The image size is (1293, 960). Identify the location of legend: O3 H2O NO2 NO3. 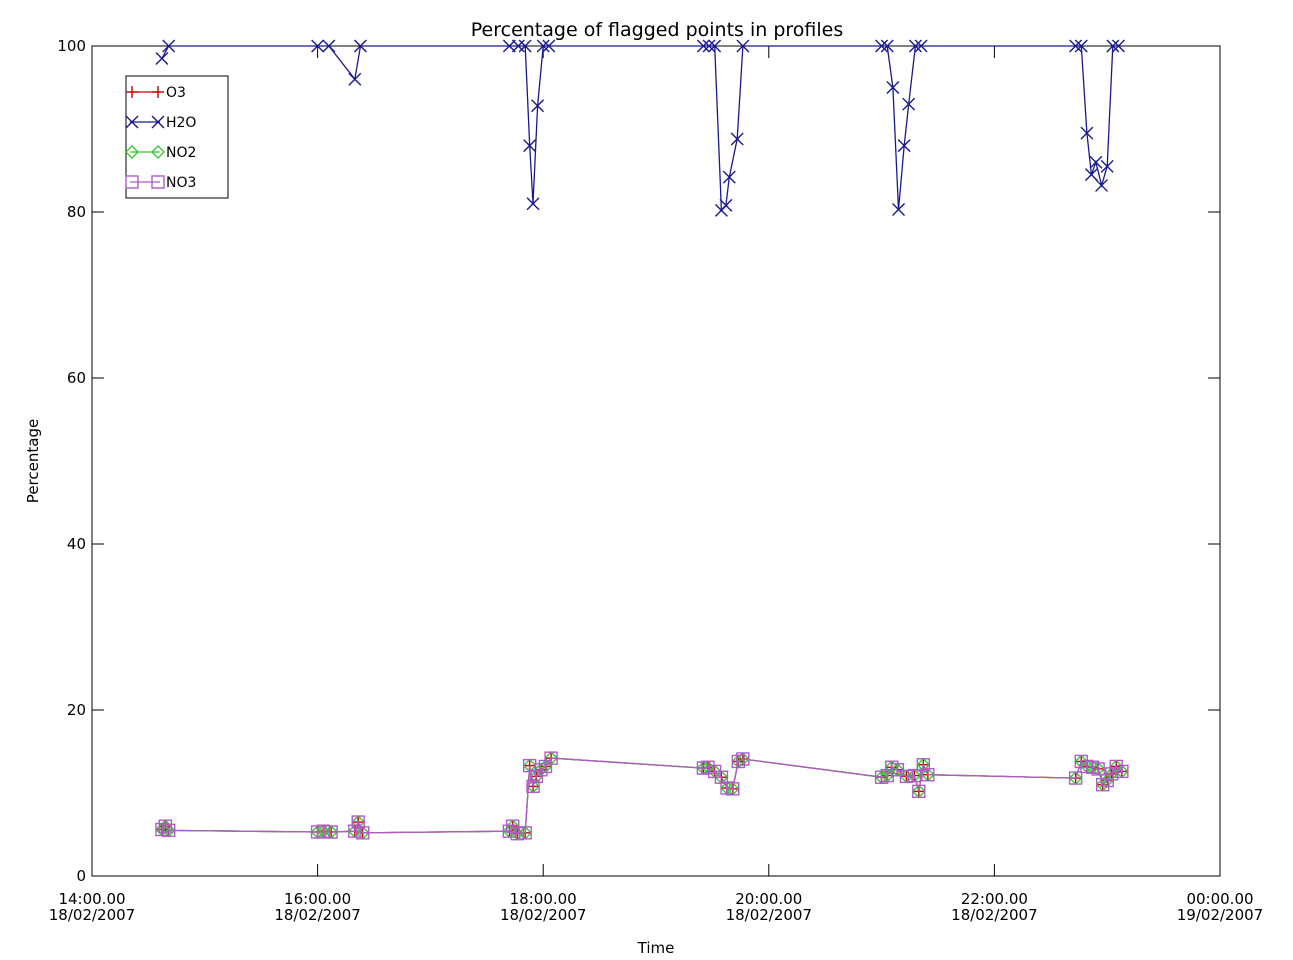
(177, 137).